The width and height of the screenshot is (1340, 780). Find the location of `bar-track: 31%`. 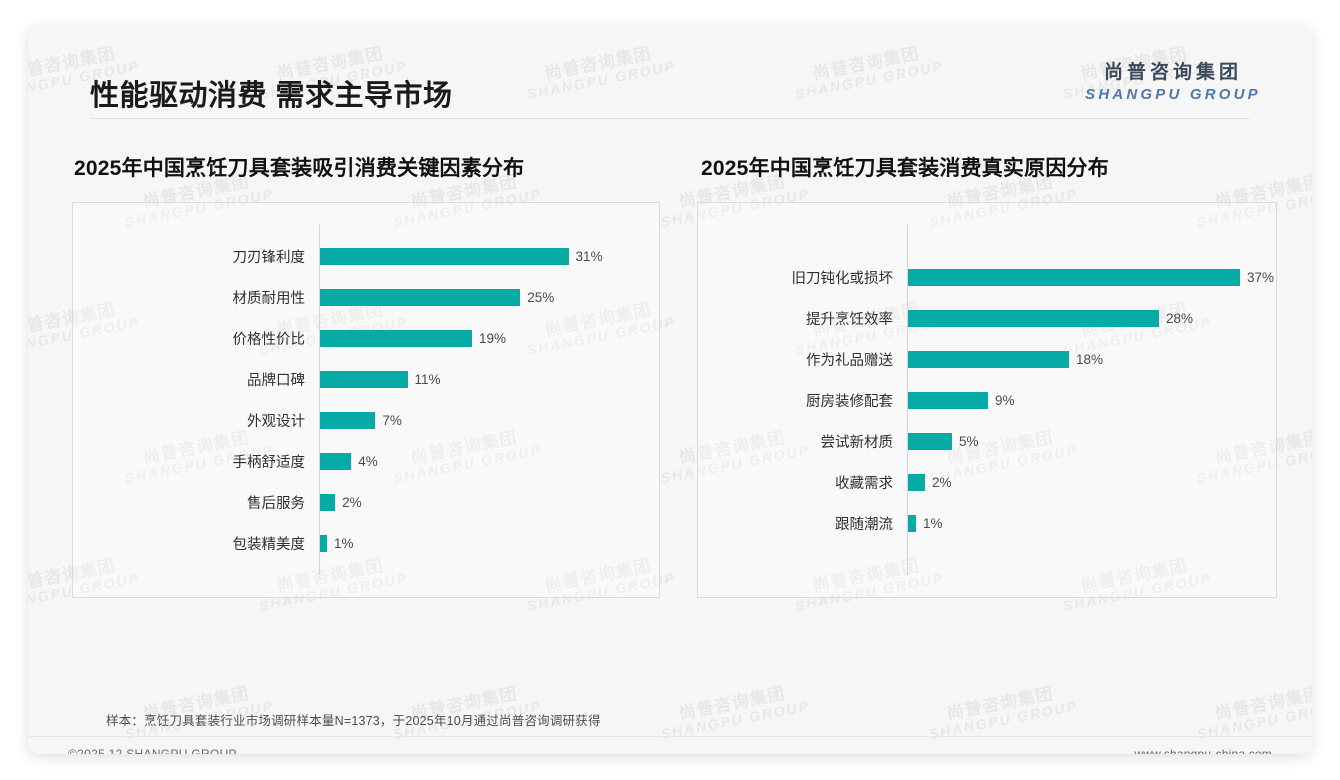

bar-track: 31% is located at coordinates (489, 256).